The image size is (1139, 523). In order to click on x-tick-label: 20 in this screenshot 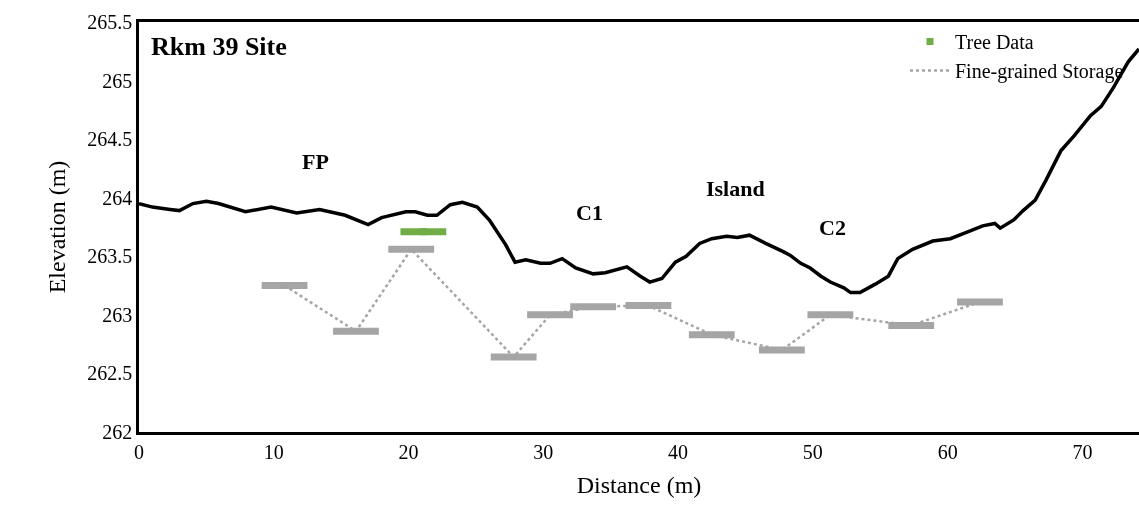, I will do `click(408, 451)`.